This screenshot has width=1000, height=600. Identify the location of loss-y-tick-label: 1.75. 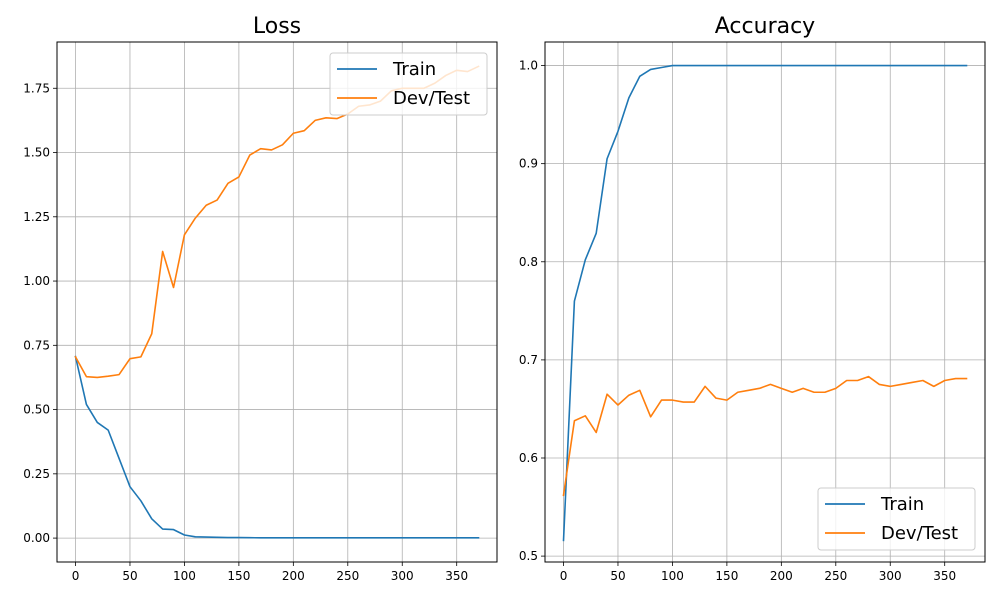
(36, 88).